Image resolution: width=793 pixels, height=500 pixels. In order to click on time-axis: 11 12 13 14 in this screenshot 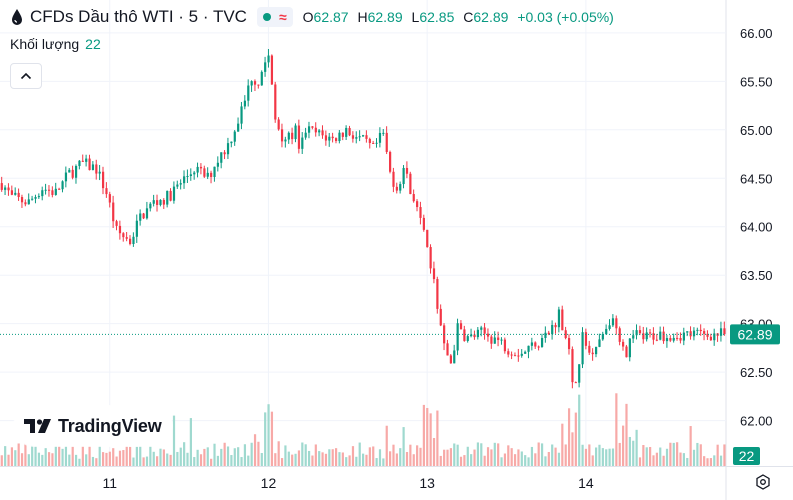, I will do `click(347, 483)`.